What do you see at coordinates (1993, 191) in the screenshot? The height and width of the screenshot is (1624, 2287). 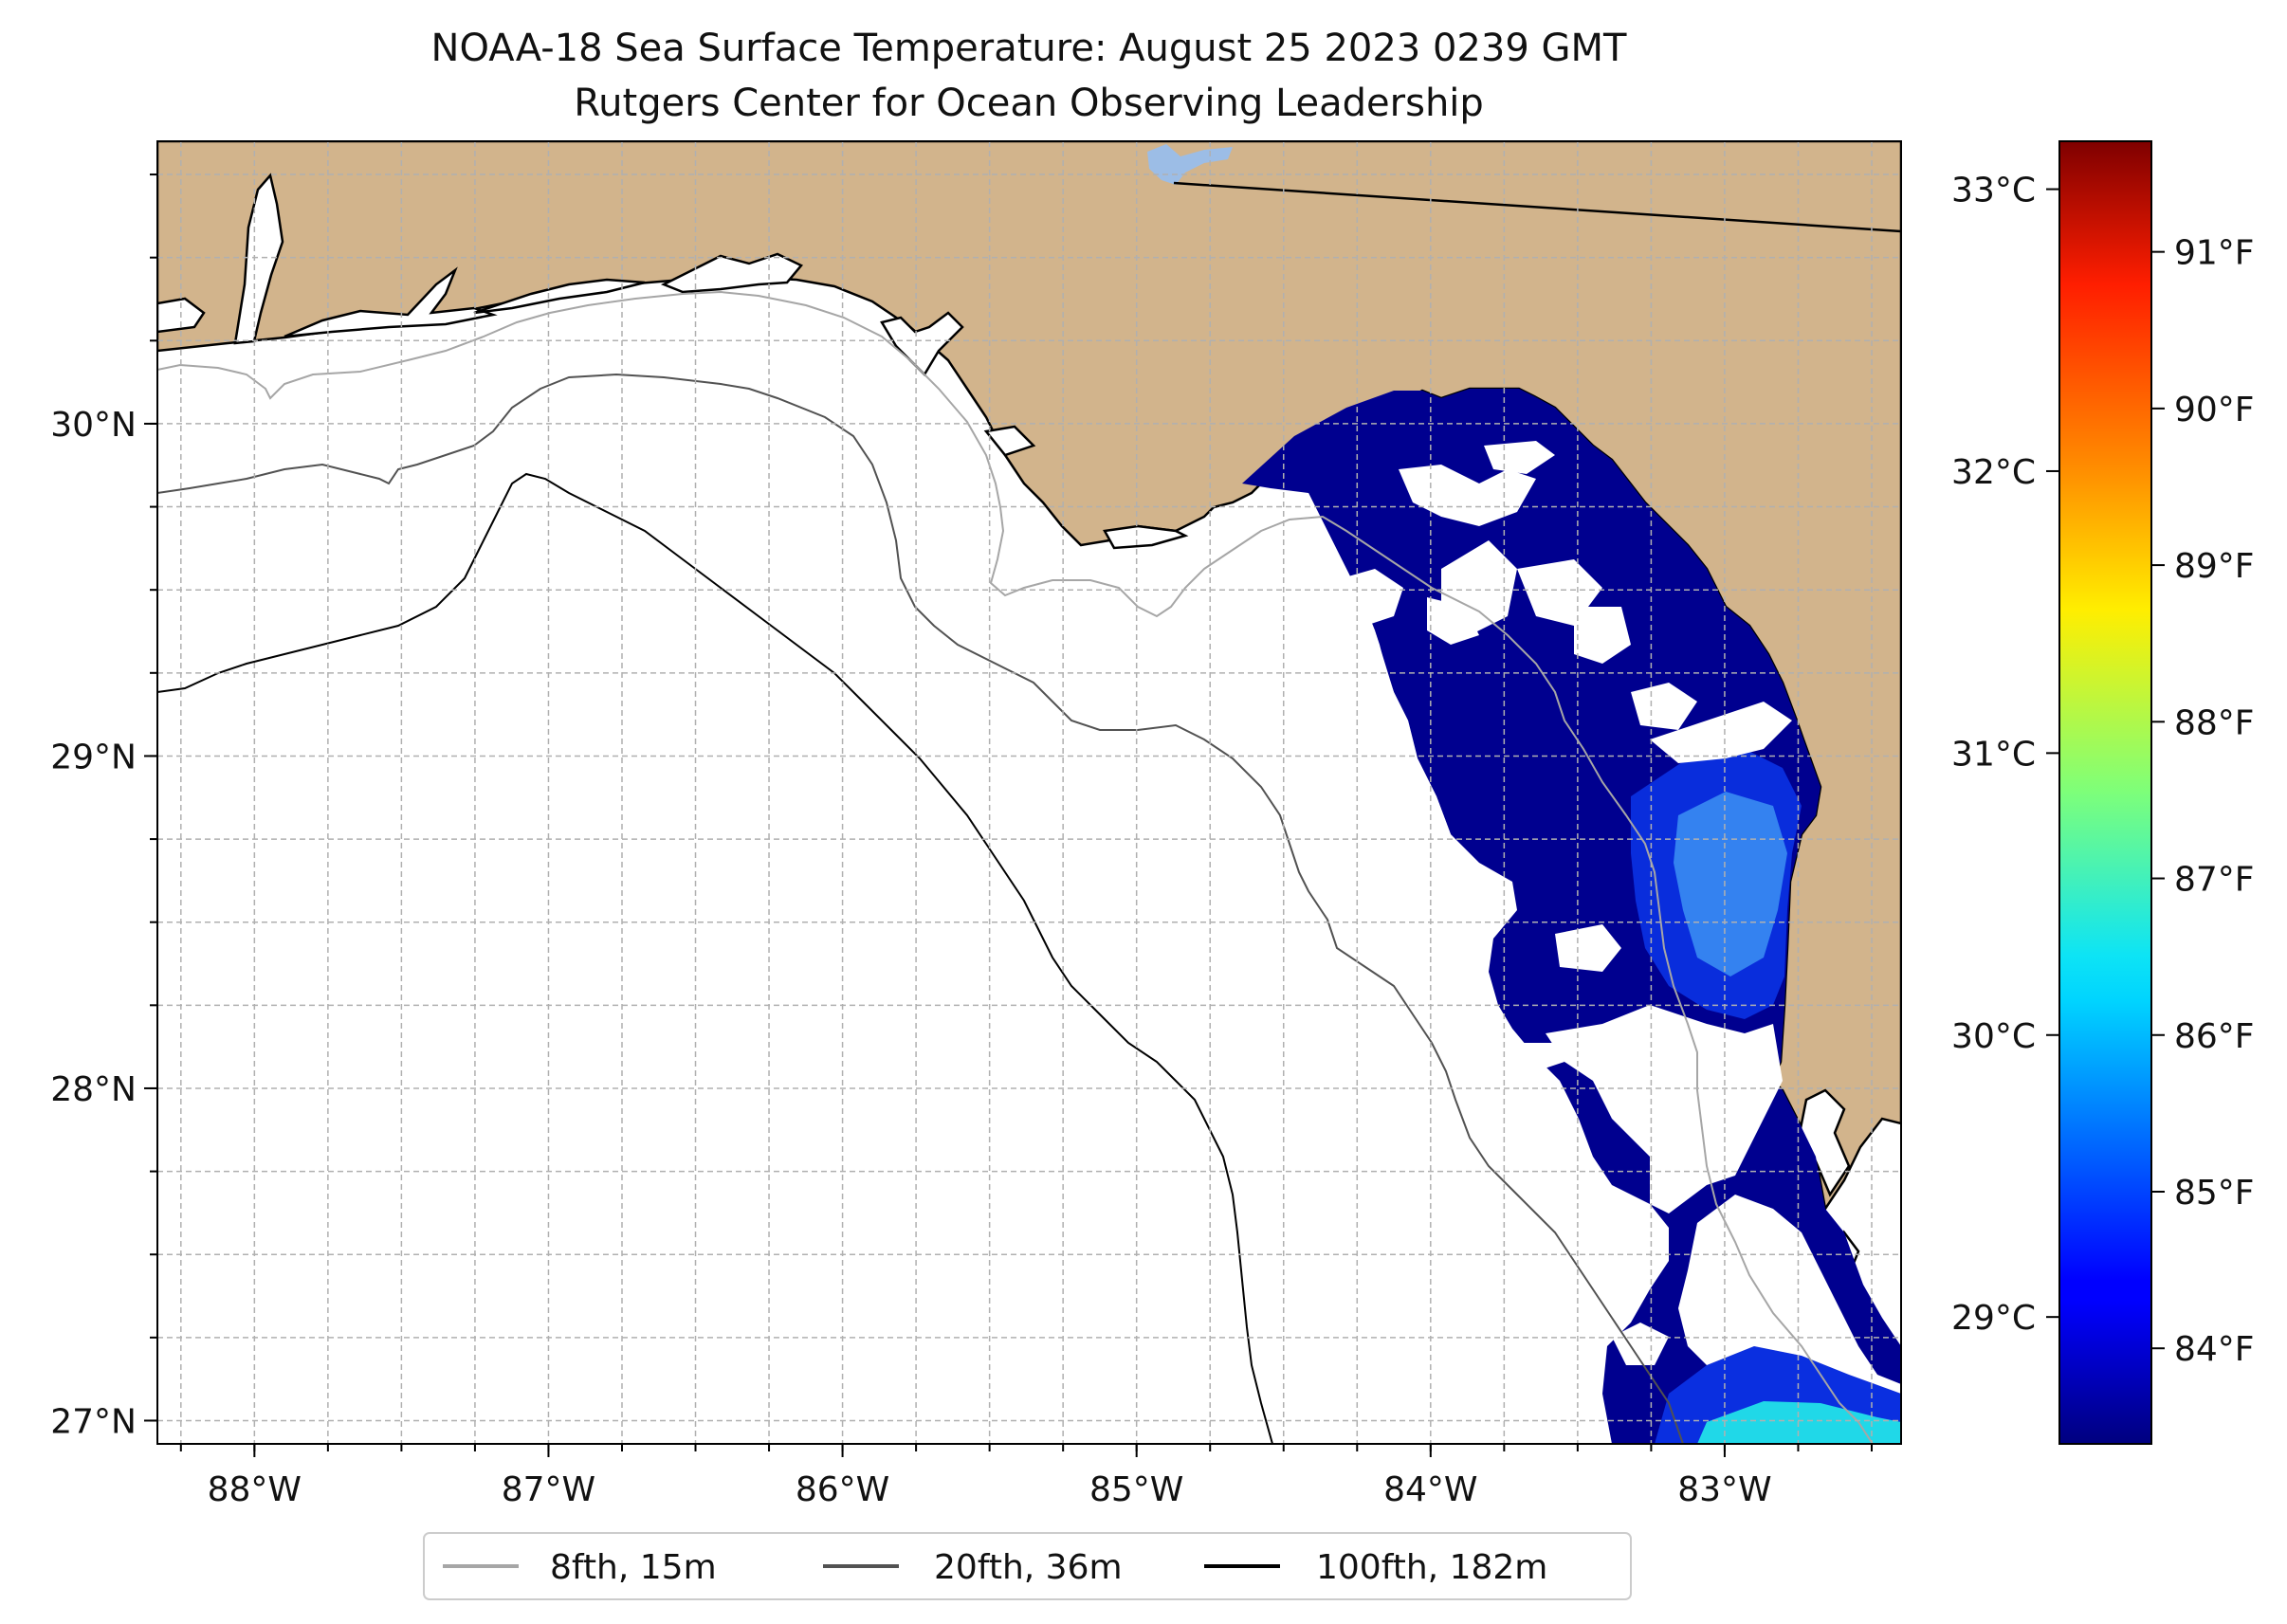 I see `celsius-tick-label: 33°C` at bounding box center [1993, 191].